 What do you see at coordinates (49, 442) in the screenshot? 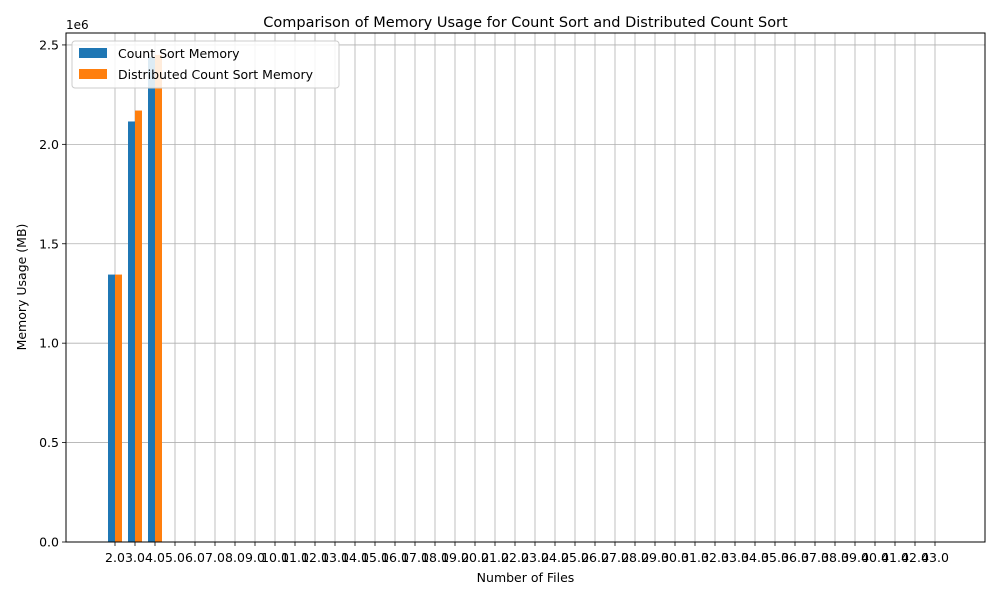
I see `y-tick-label: 0.5` at bounding box center [49, 442].